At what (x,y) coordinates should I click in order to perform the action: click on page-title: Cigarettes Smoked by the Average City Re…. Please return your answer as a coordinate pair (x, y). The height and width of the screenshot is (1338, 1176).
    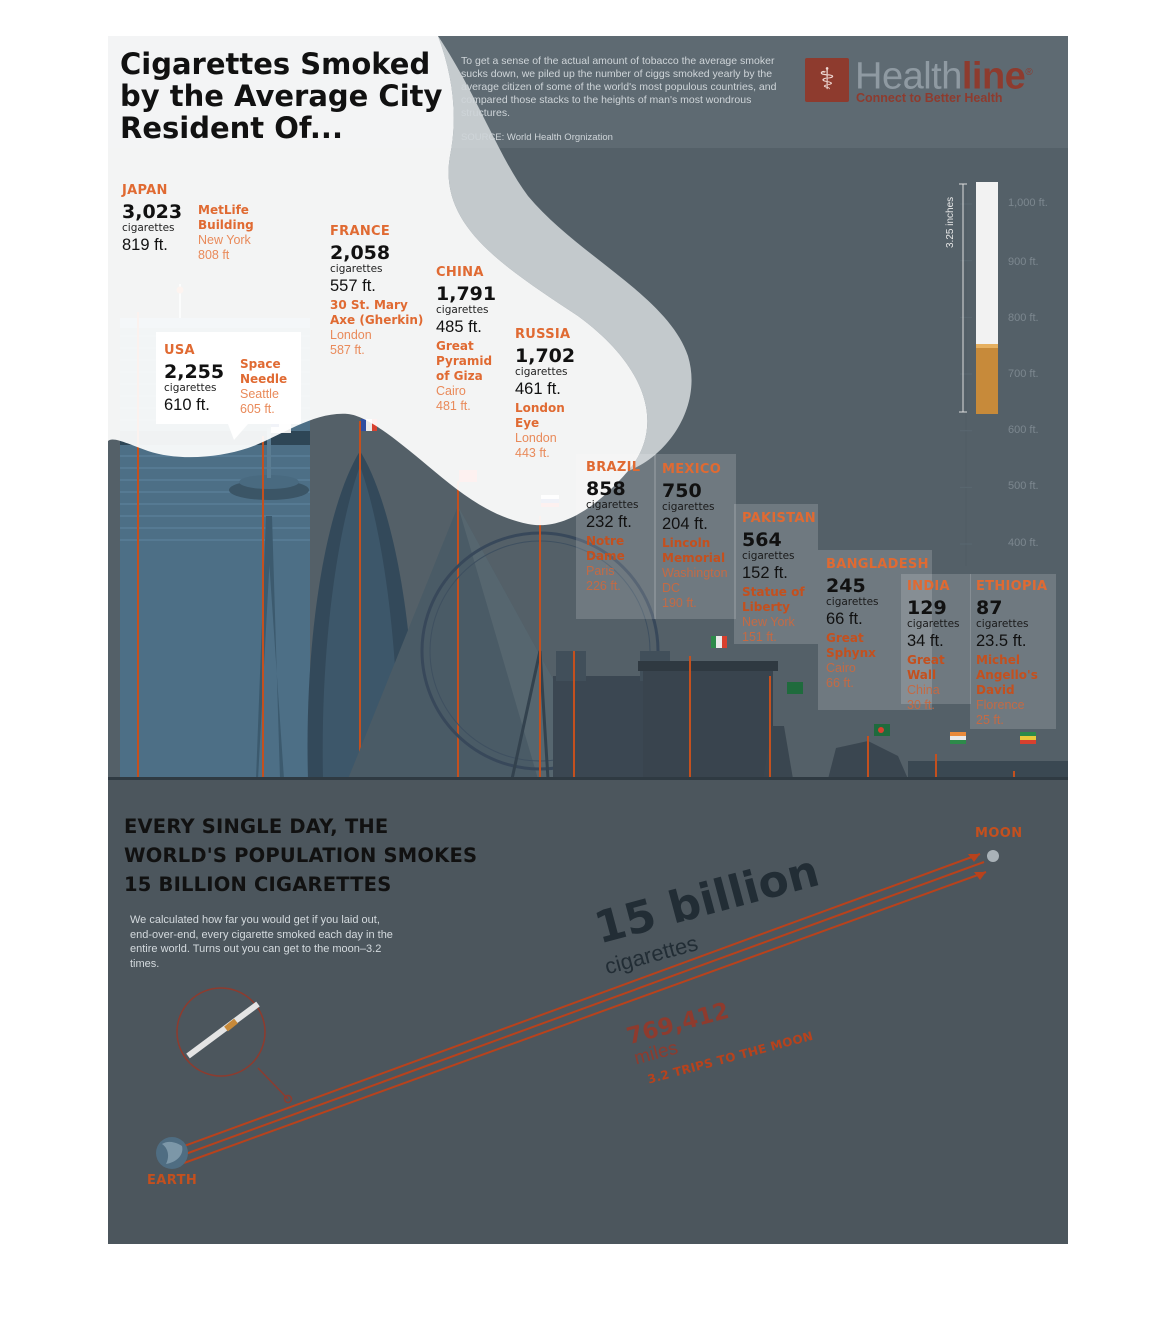
    Looking at the image, I should click on (281, 96).